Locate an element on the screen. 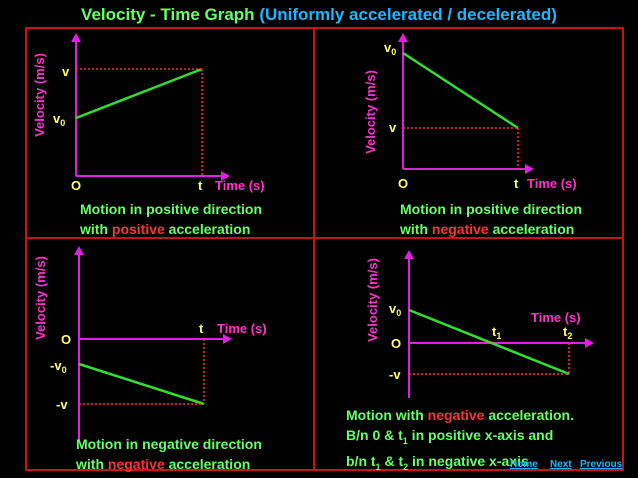 This screenshot has width=638, height=478. graph-2: Velocity (m/s) v0 v O t Time (s) is located at coordinates (470, 112).